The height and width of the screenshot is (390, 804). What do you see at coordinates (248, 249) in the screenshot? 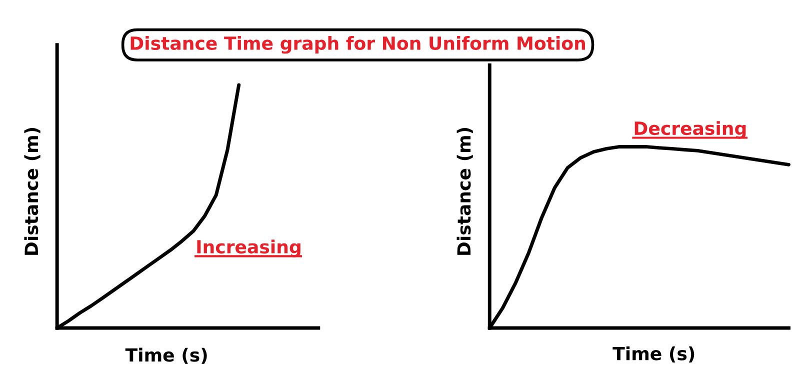
I see `annotation: Increasing` at bounding box center [248, 249].